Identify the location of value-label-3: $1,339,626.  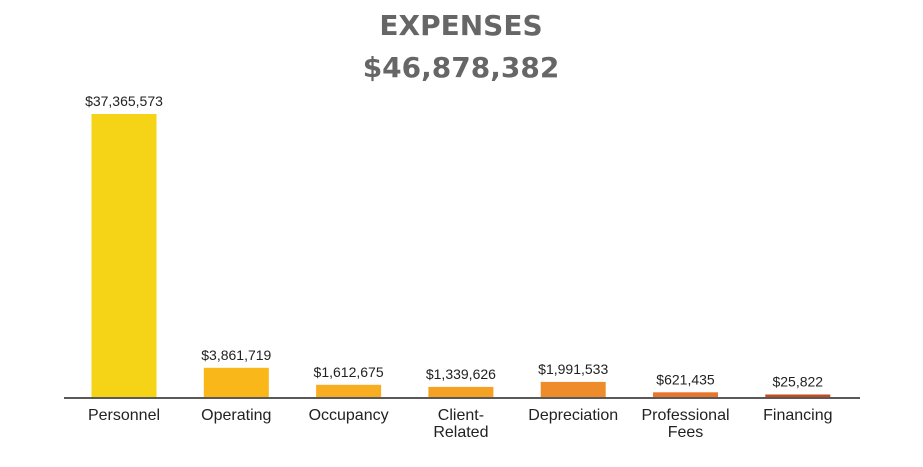
(461, 374).